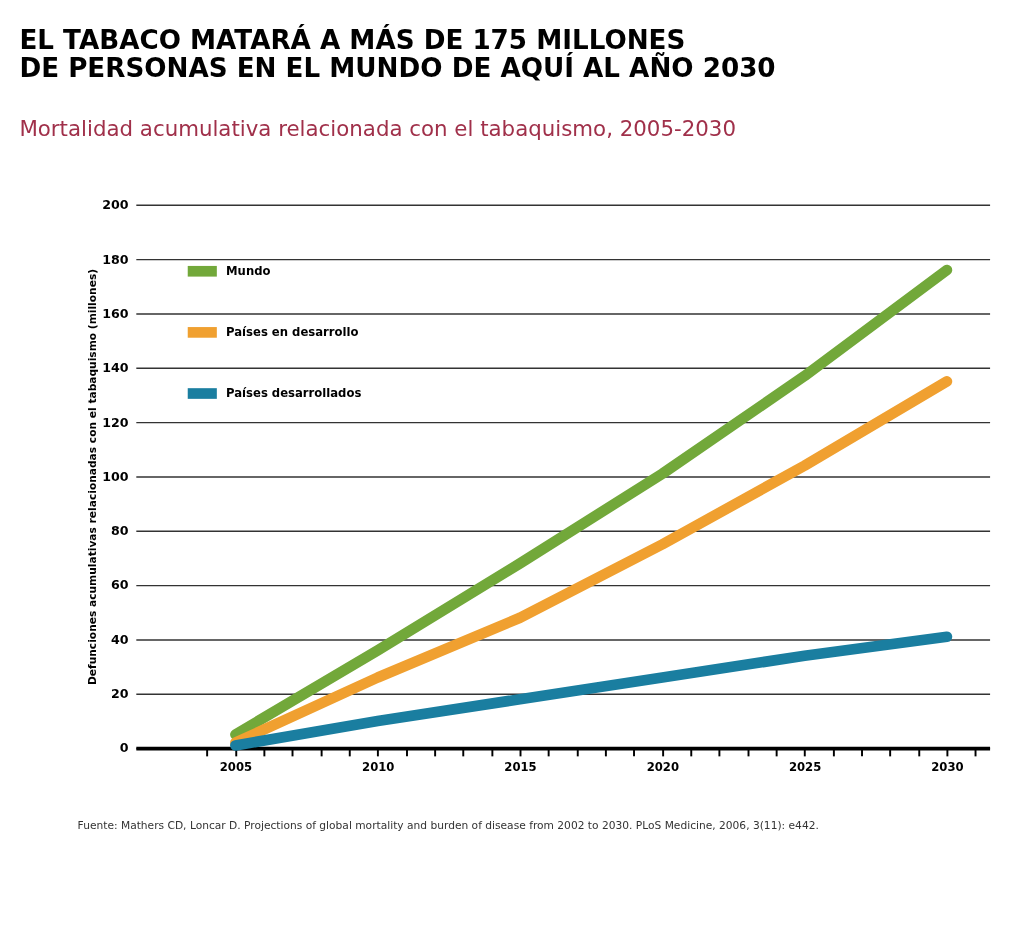 The image size is (1009, 946). What do you see at coordinates (292, 332) in the screenshot?
I see `legend-label: Países en desarrollo` at bounding box center [292, 332].